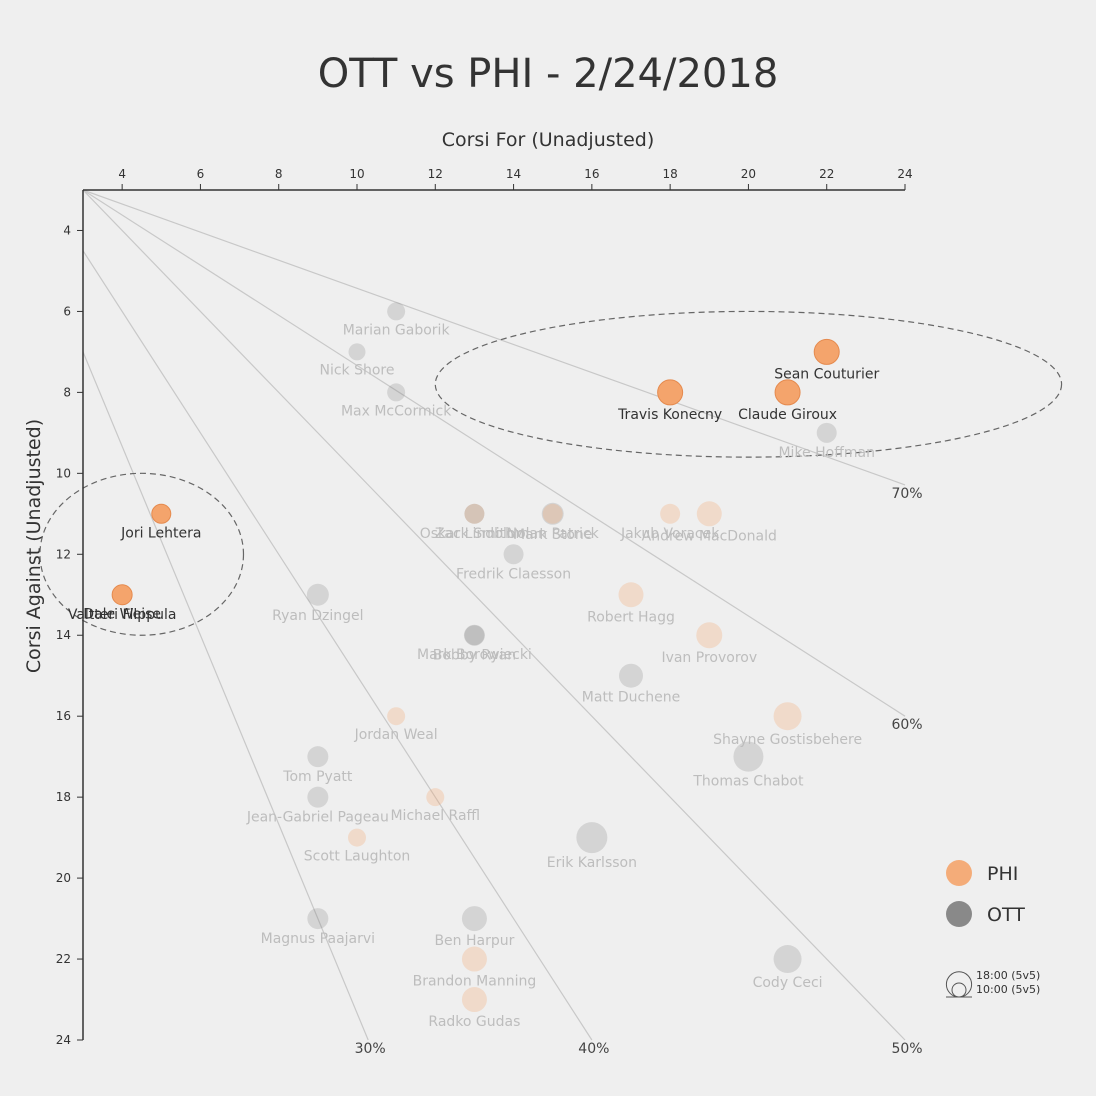 The image size is (1096, 1096). Describe the element at coordinates (906, 1049) in the screenshot. I see `ref-line-label-2: 50%` at that location.